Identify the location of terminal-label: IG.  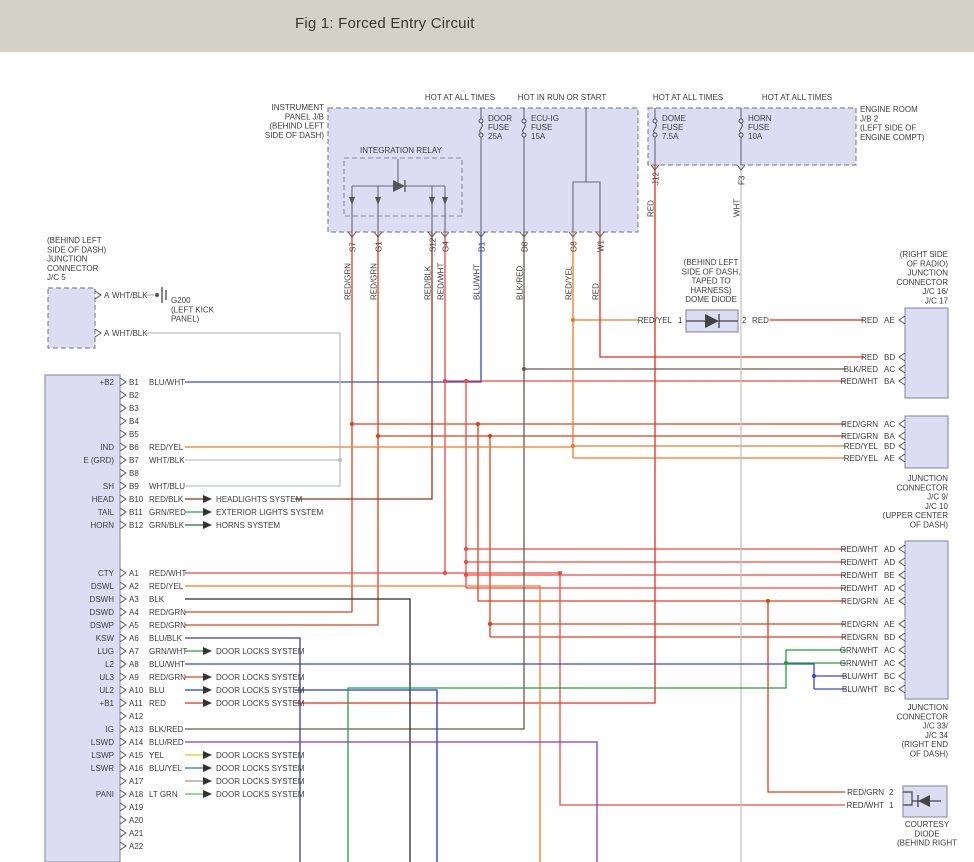
(110, 729).